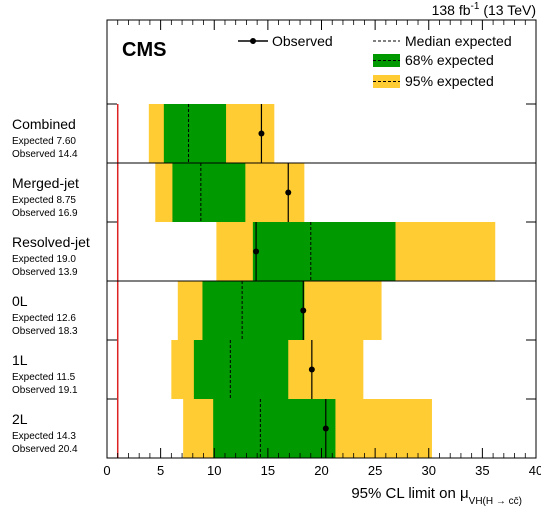  What do you see at coordinates (214, 470) in the screenshot?
I see `x-tick-label-10: 10` at bounding box center [214, 470].